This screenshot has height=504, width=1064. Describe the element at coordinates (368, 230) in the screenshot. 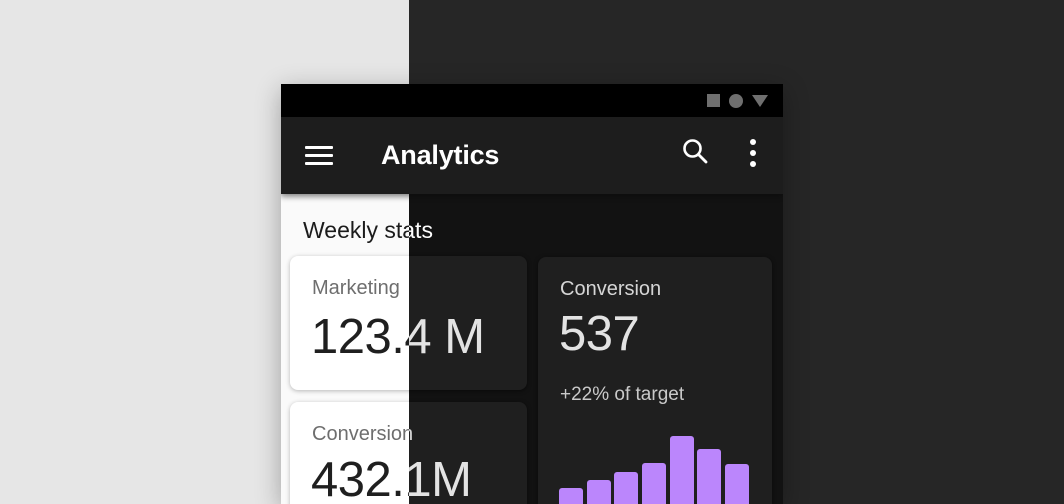

I see `section-title: Weekly stats` at that location.